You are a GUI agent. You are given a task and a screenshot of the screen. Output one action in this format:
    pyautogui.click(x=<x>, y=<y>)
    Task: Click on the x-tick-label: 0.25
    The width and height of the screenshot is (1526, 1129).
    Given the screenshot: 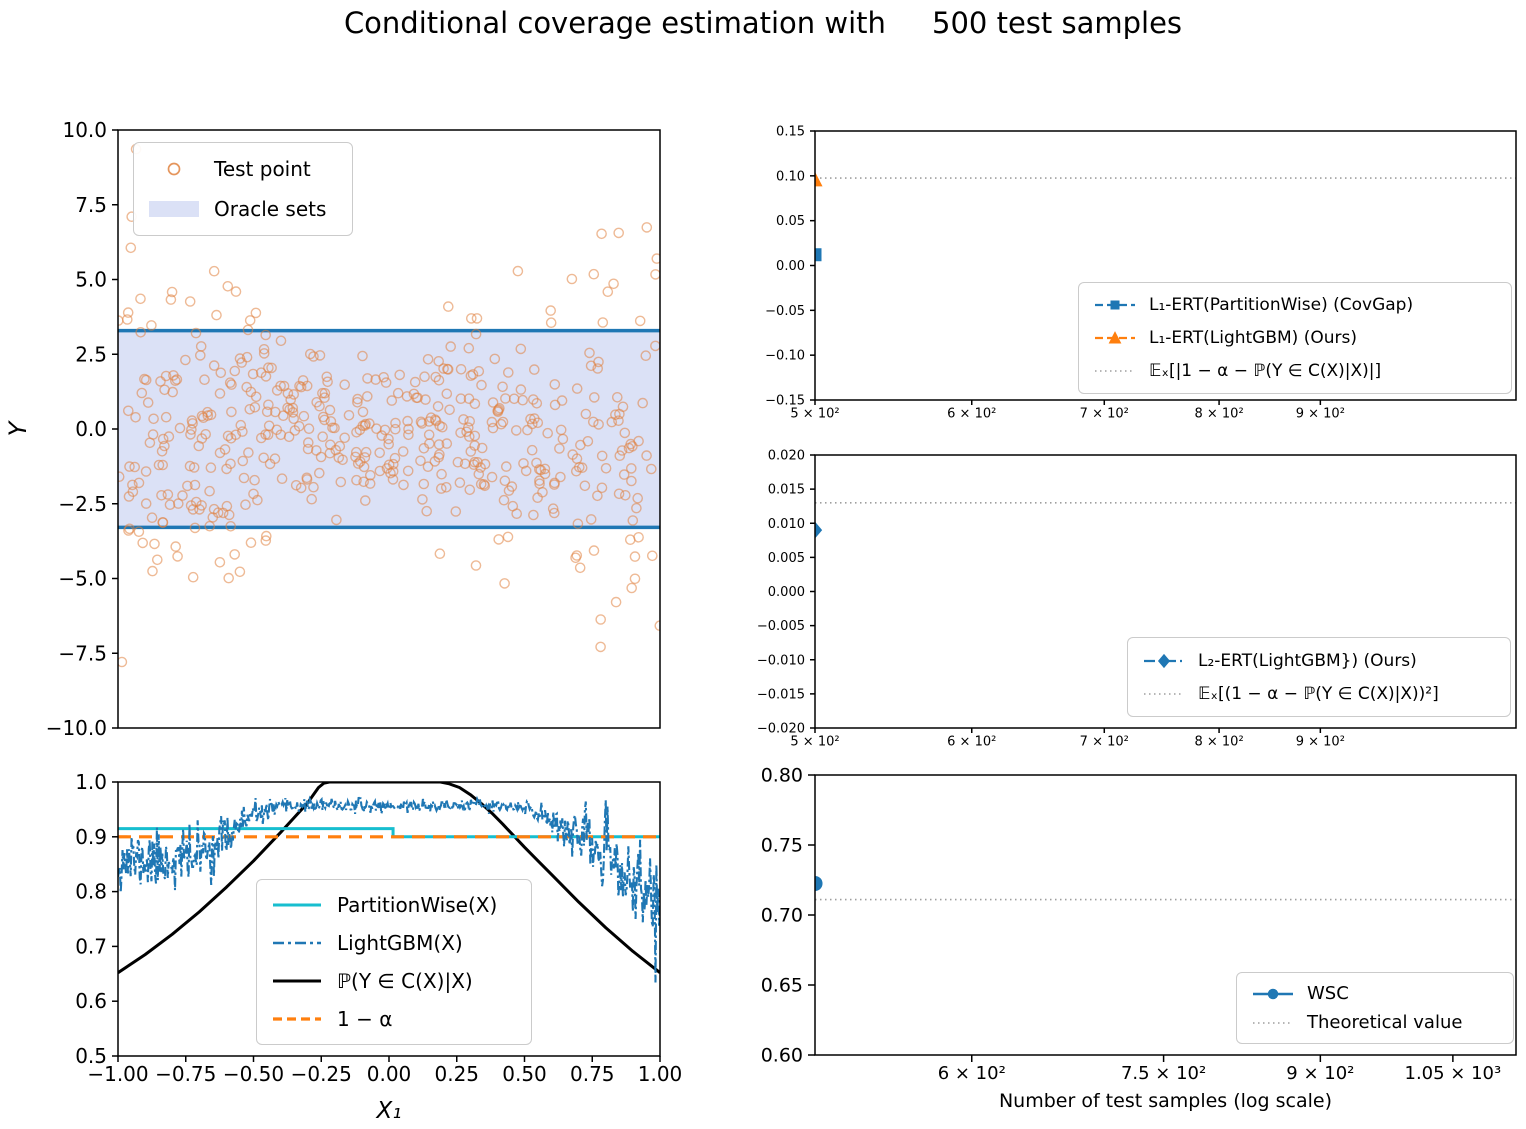 What is the action you would take?
    pyautogui.click(x=456, y=1074)
    